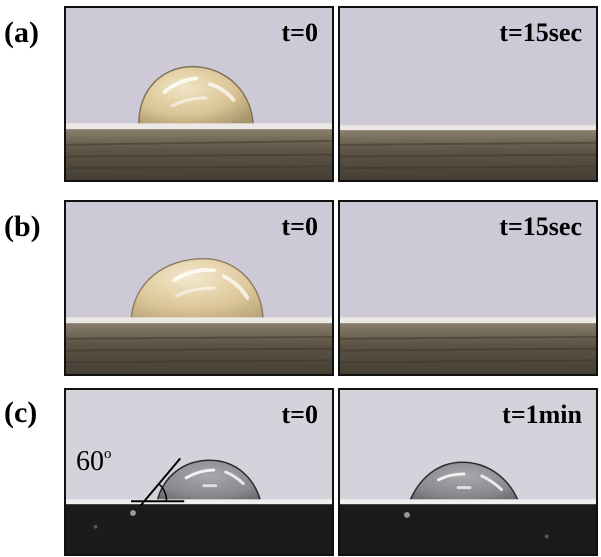 The width and height of the screenshot is (601, 557). Describe the element at coordinates (542, 414) in the screenshot. I see `time-label: t=1min` at that location.